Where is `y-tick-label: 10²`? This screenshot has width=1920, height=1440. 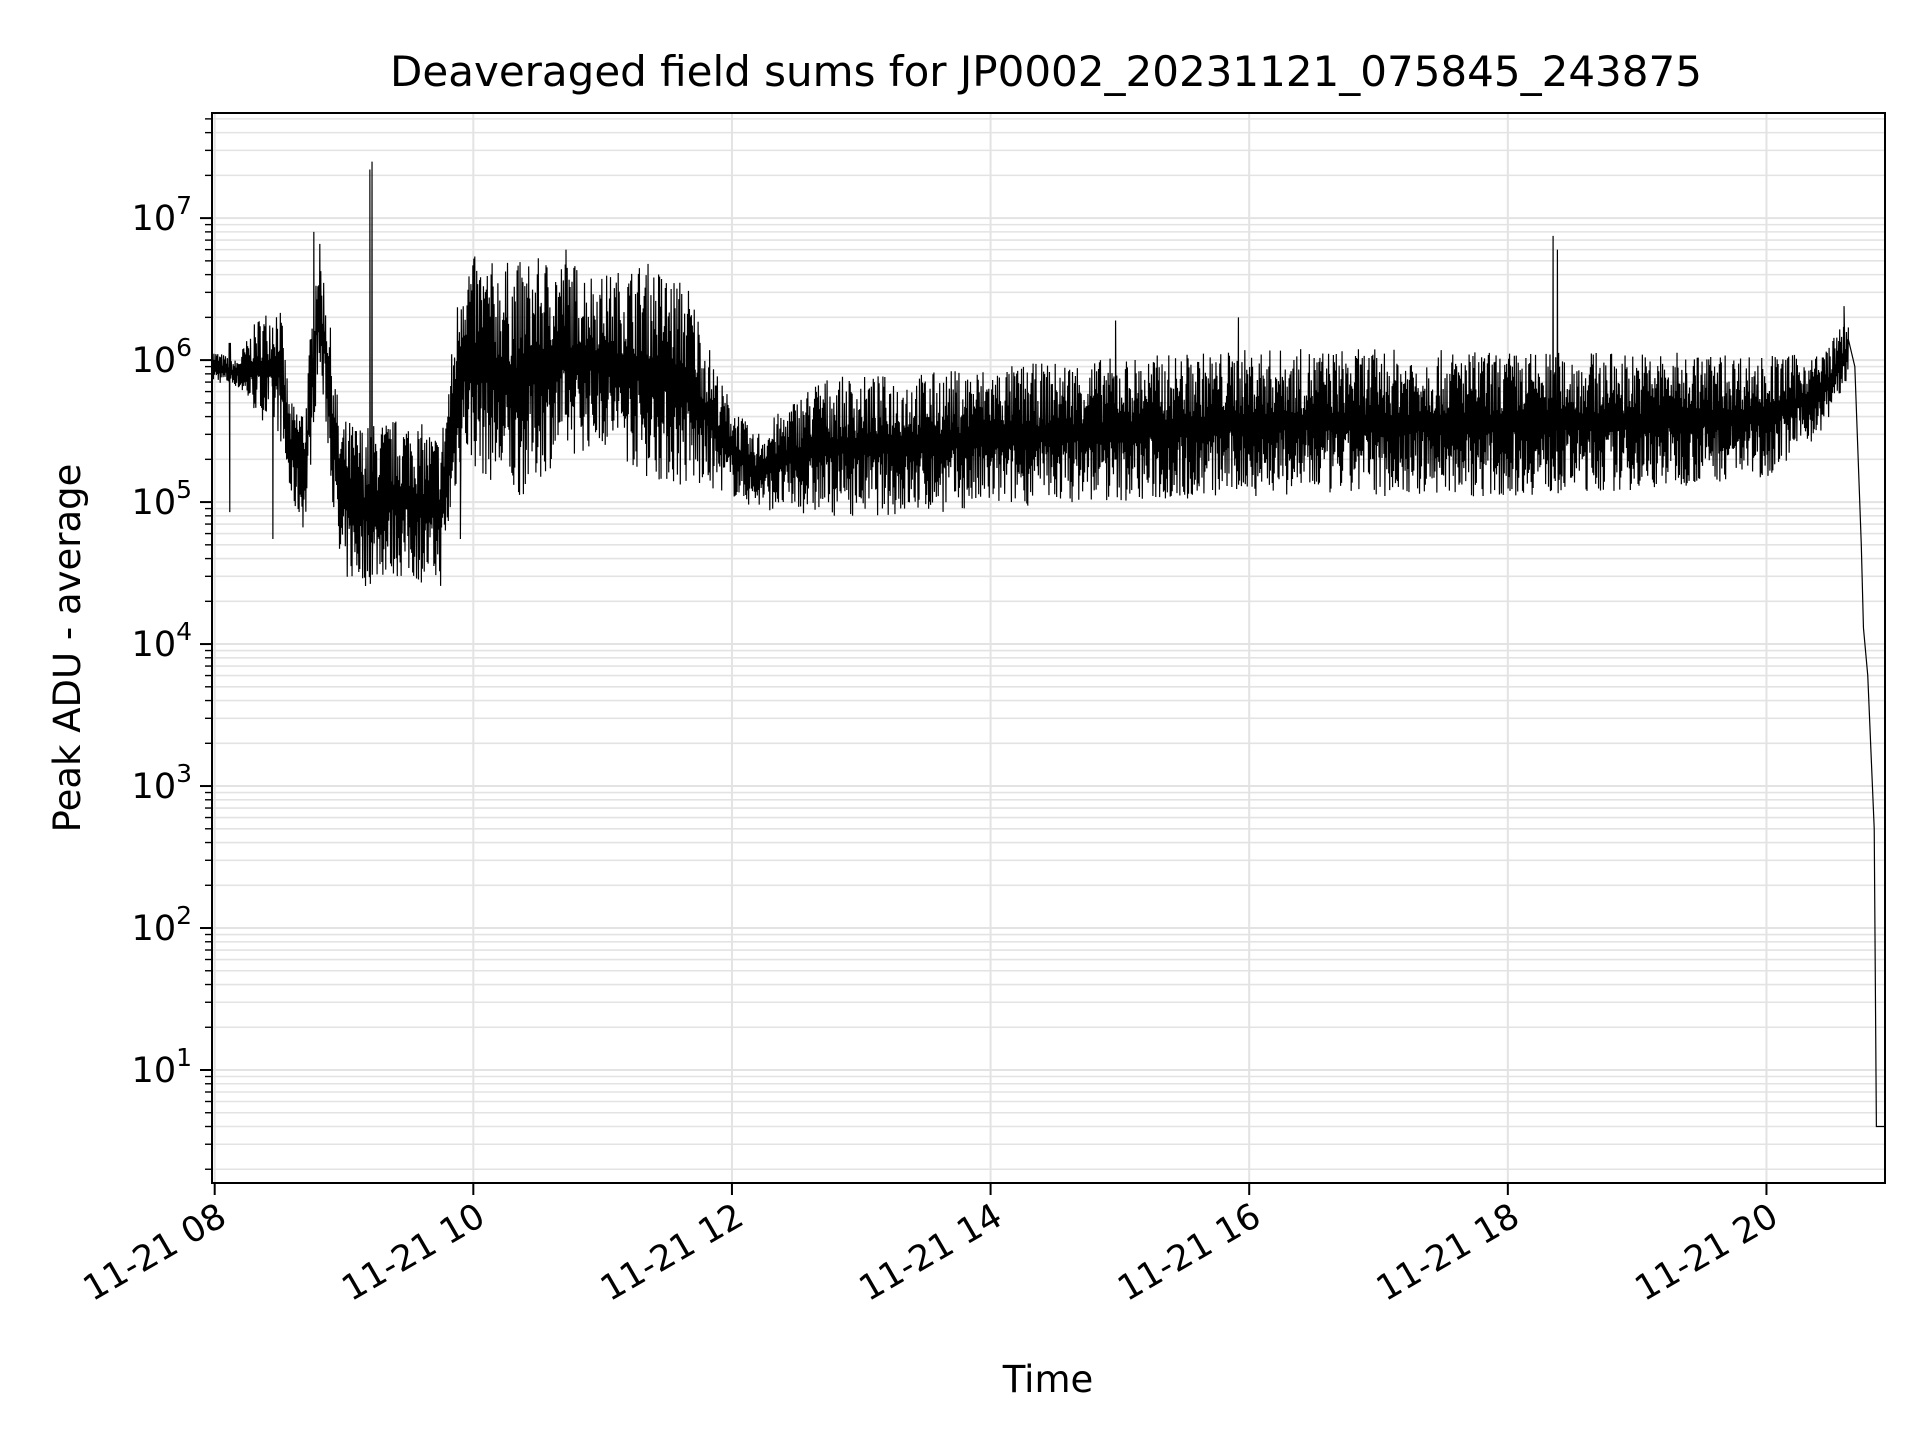 y-tick-label: 10² is located at coordinates (162, 925).